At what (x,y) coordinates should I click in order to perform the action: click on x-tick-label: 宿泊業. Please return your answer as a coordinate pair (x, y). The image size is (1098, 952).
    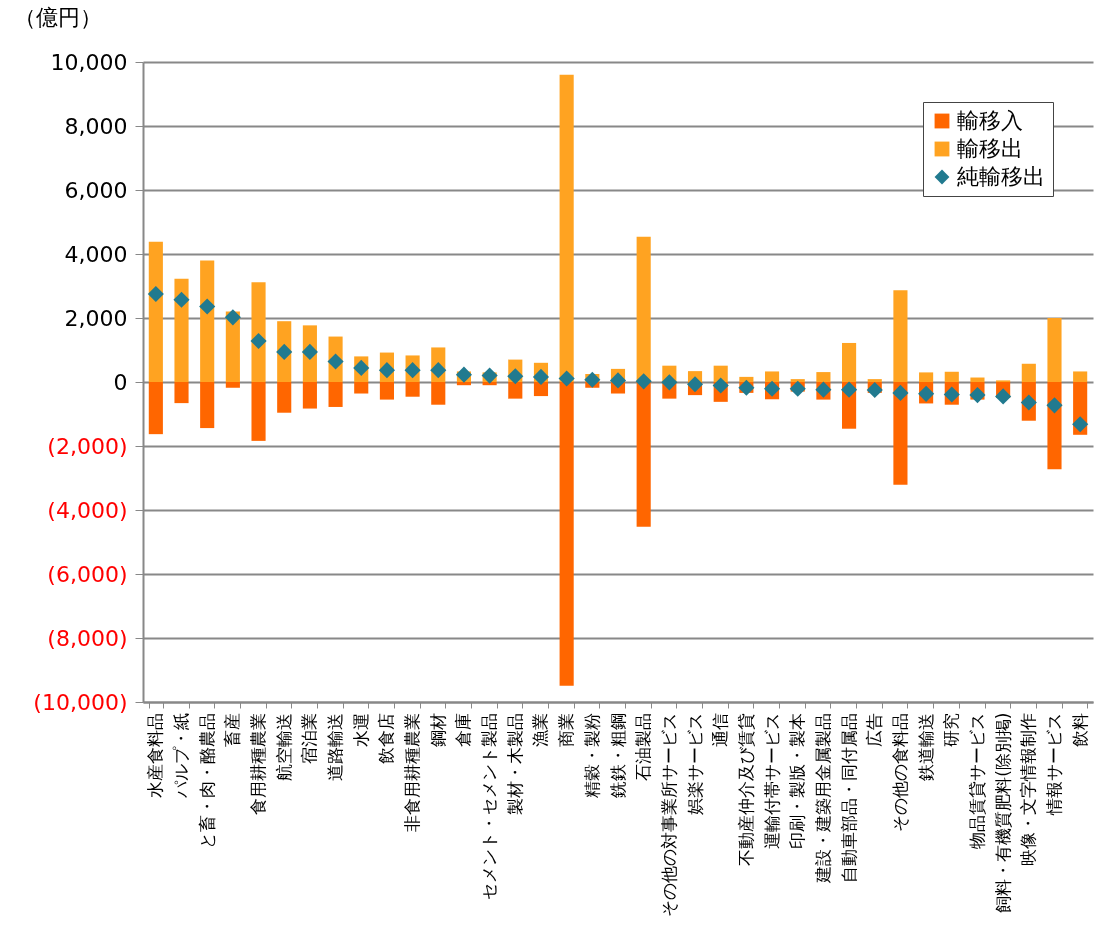
    Looking at the image, I should click on (309, 738).